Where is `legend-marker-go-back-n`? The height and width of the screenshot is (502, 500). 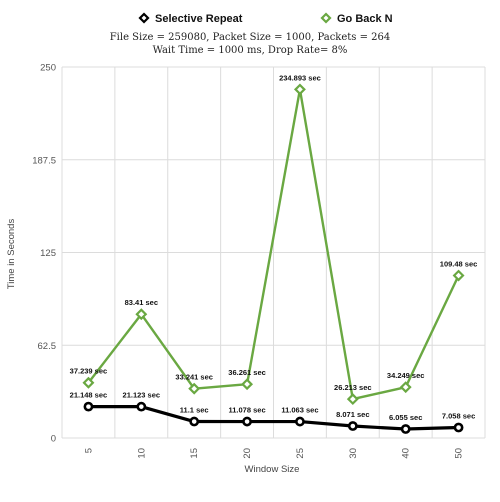 legend-marker-go-back-n is located at coordinates (326, 18).